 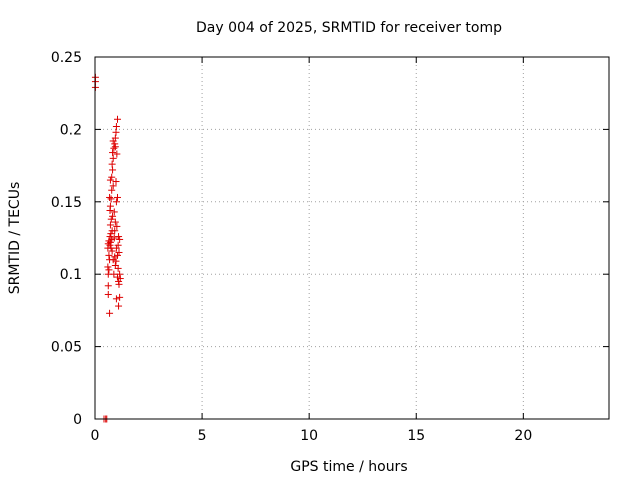 I want to click on x-tick-label: 0, so click(x=95, y=436).